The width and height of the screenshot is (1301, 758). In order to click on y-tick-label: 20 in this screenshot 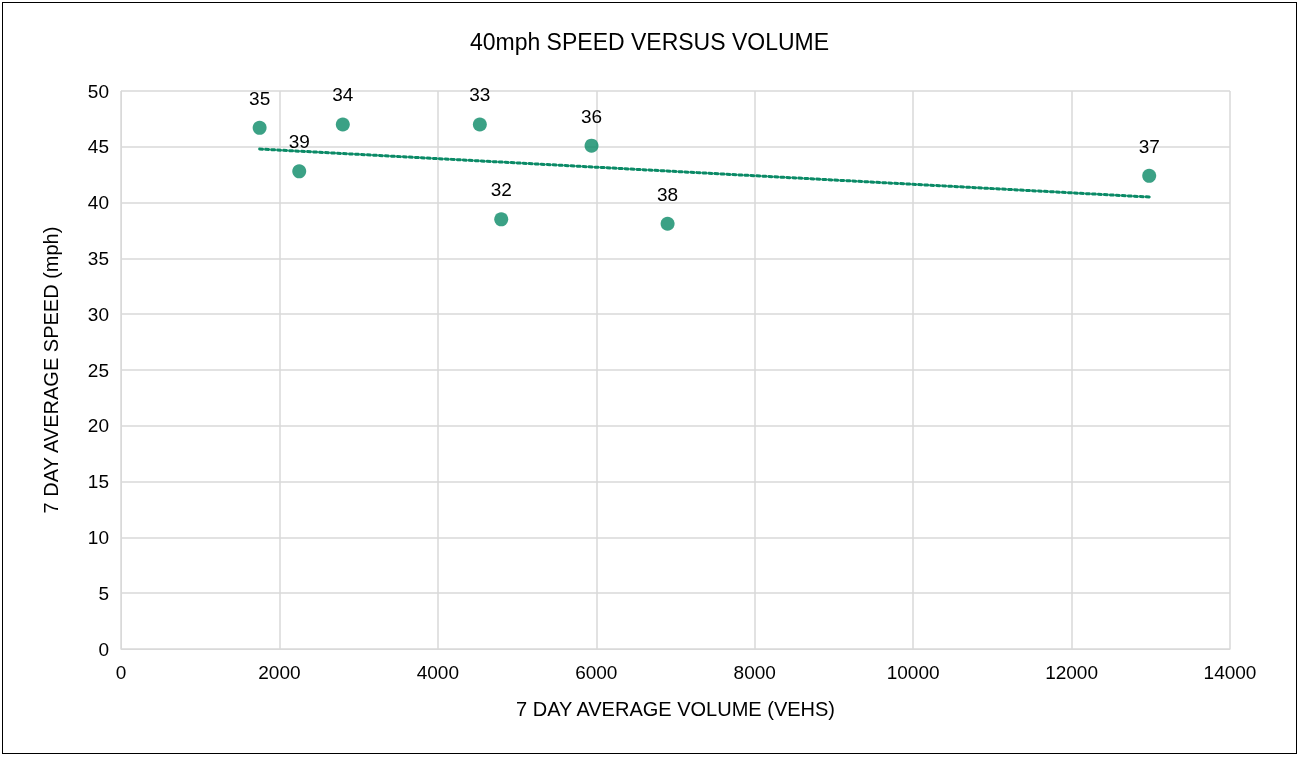, I will do `click(98, 426)`.